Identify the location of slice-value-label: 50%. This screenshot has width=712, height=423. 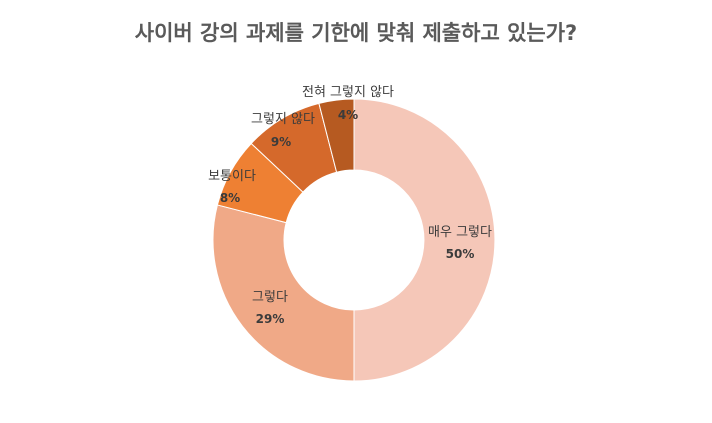
(460, 254).